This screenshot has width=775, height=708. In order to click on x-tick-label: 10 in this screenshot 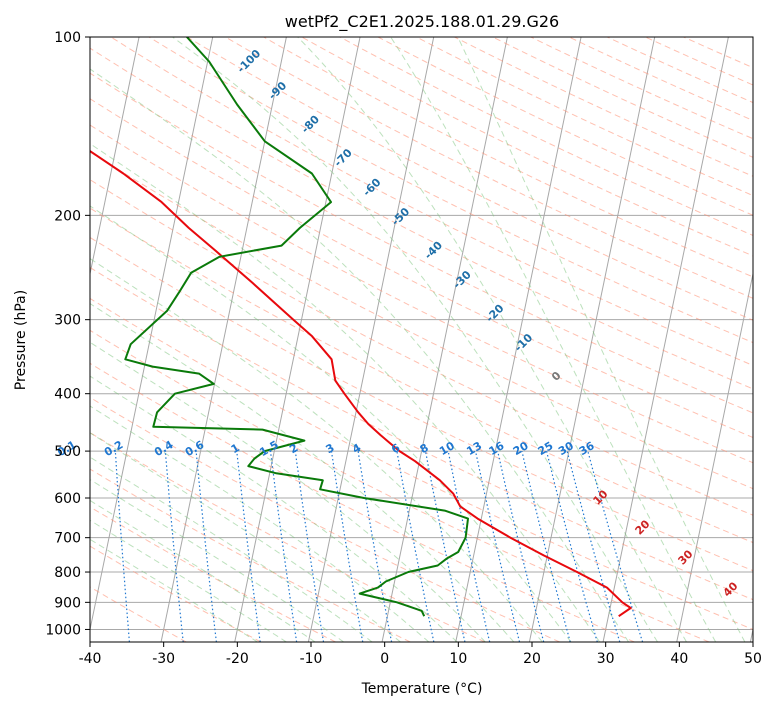, I will do `click(458, 659)`.